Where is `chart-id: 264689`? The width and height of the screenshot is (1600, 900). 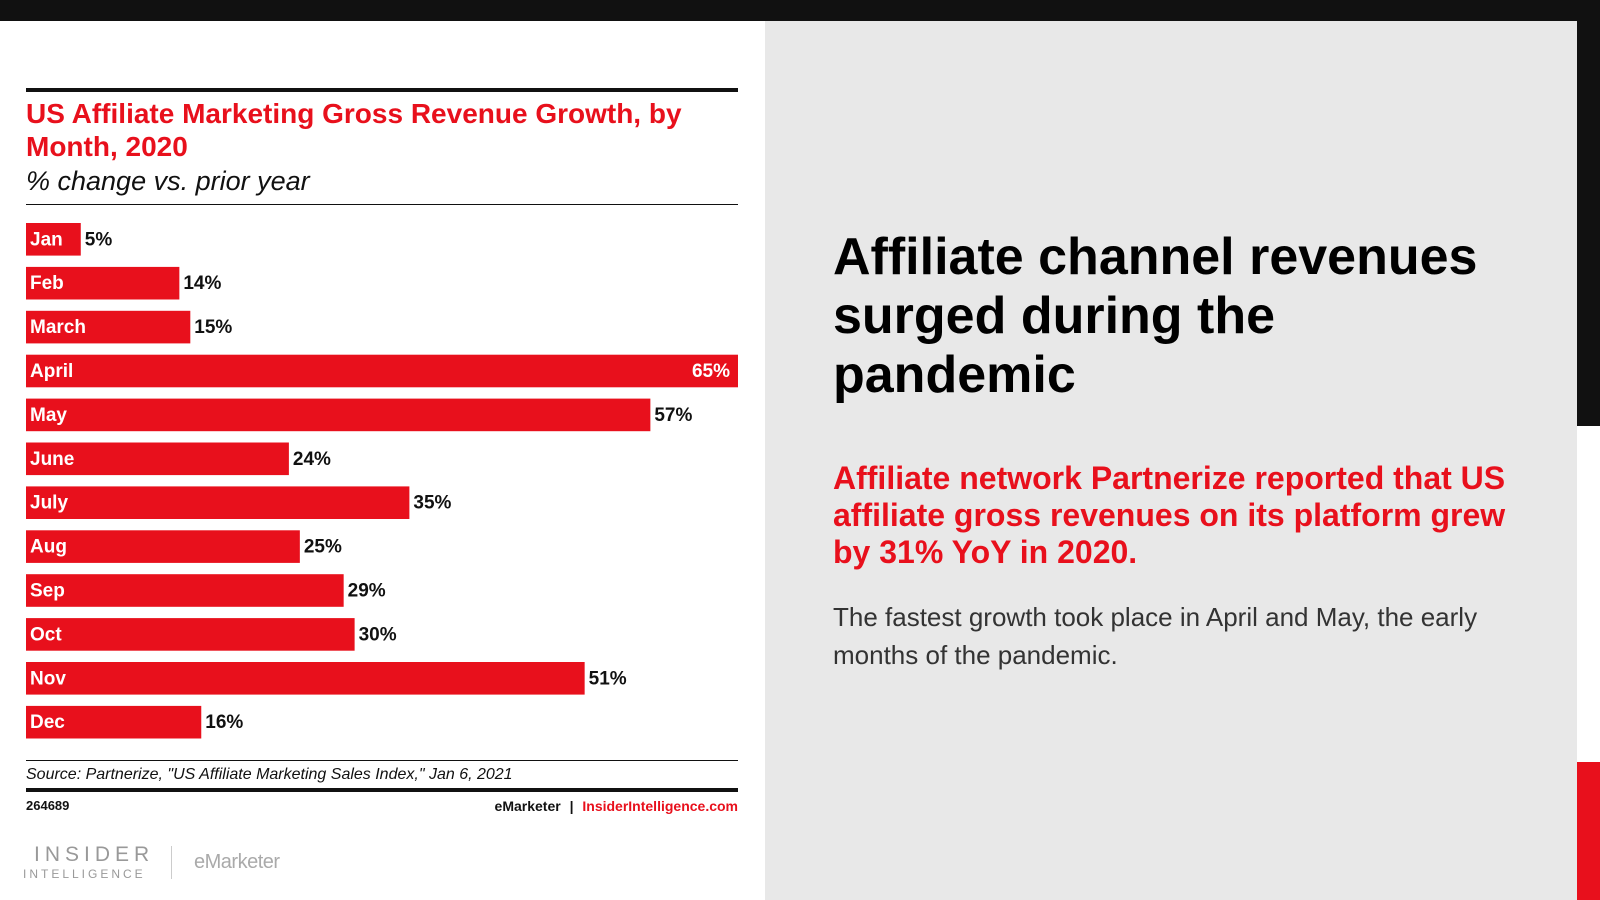 chart-id: 264689 is located at coordinates (48, 805).